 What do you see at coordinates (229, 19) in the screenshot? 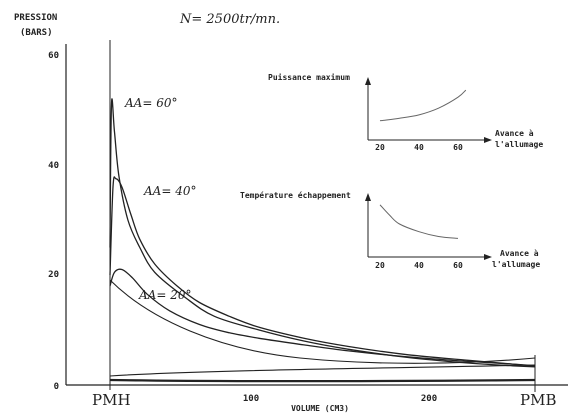
I see `chart-subtitle: N= 2500tr/mn.` at bounding box center [229, 19].